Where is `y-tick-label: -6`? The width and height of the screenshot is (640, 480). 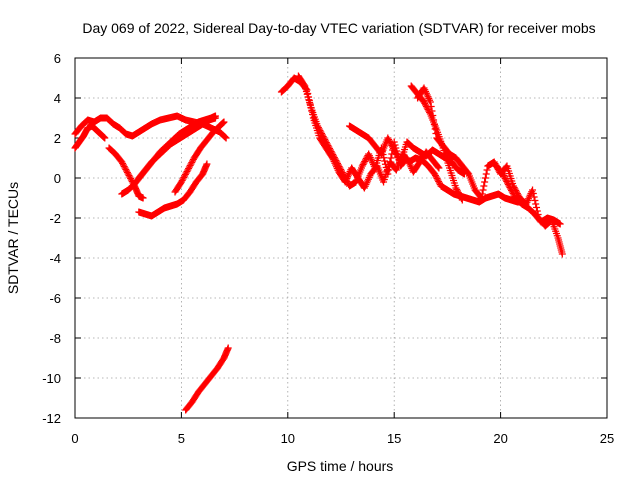 y-tick-label: -6 is located at coordinates (55, 298).